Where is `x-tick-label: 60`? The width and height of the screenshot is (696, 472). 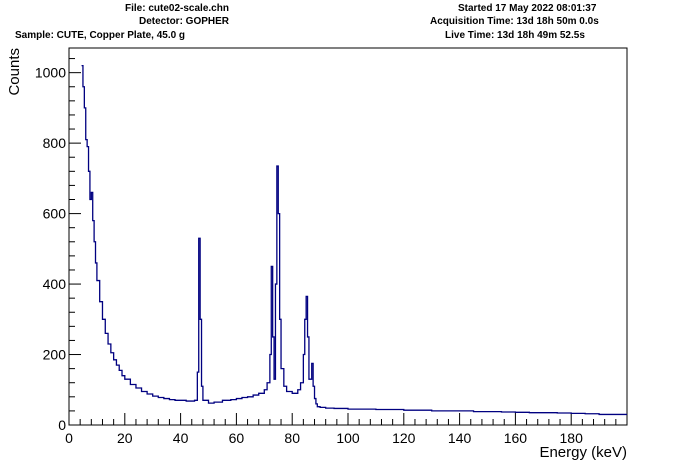
x-tick-label: 60 is located at coordinates (237, 438).